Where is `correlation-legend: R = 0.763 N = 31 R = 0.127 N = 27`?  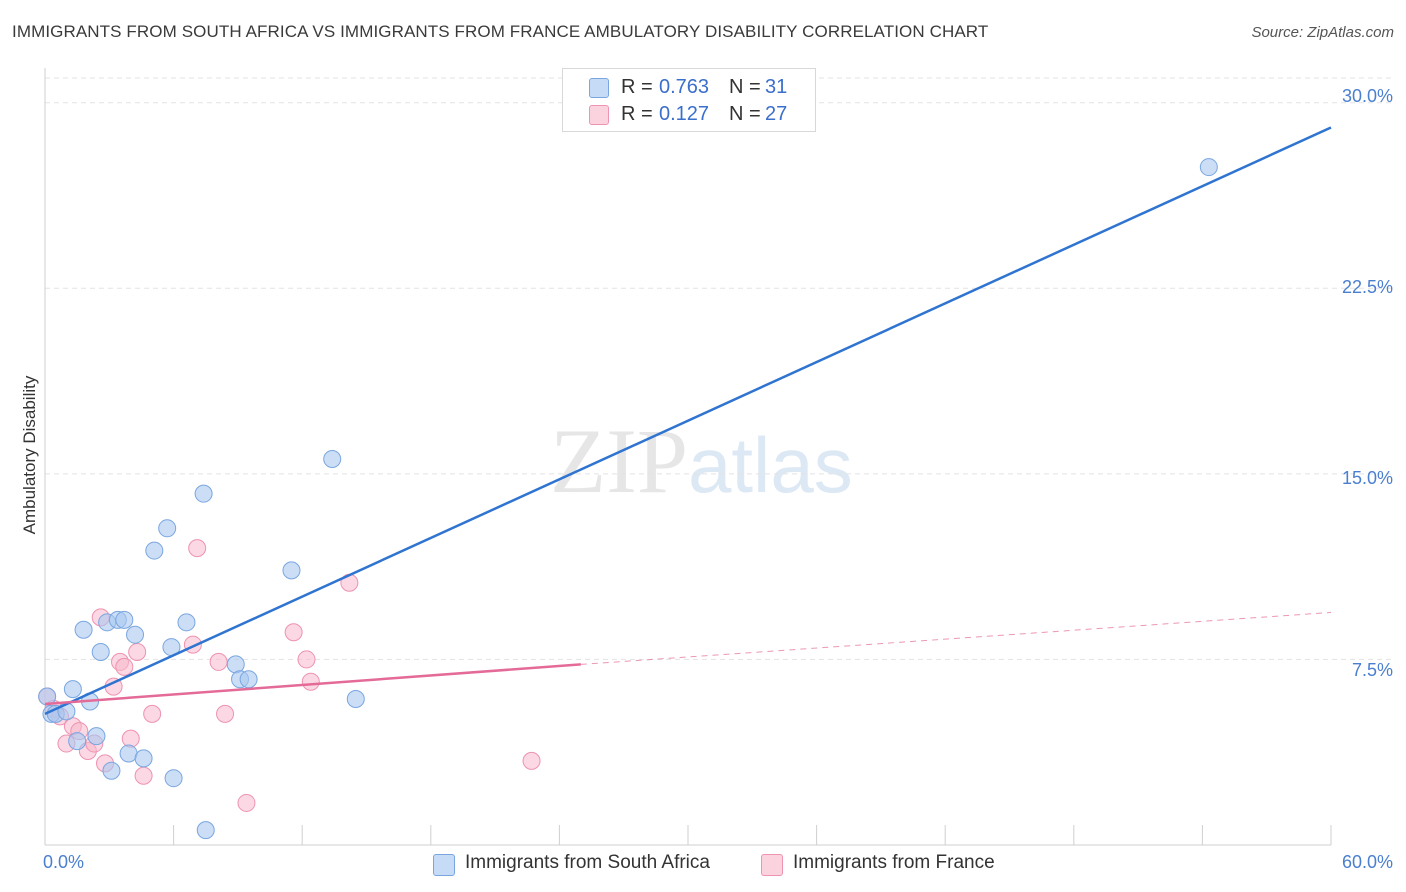
correlation-legend: R = 0.763 N = 31 R = 0.127 N = 27 is located at coordinates (689, 100).